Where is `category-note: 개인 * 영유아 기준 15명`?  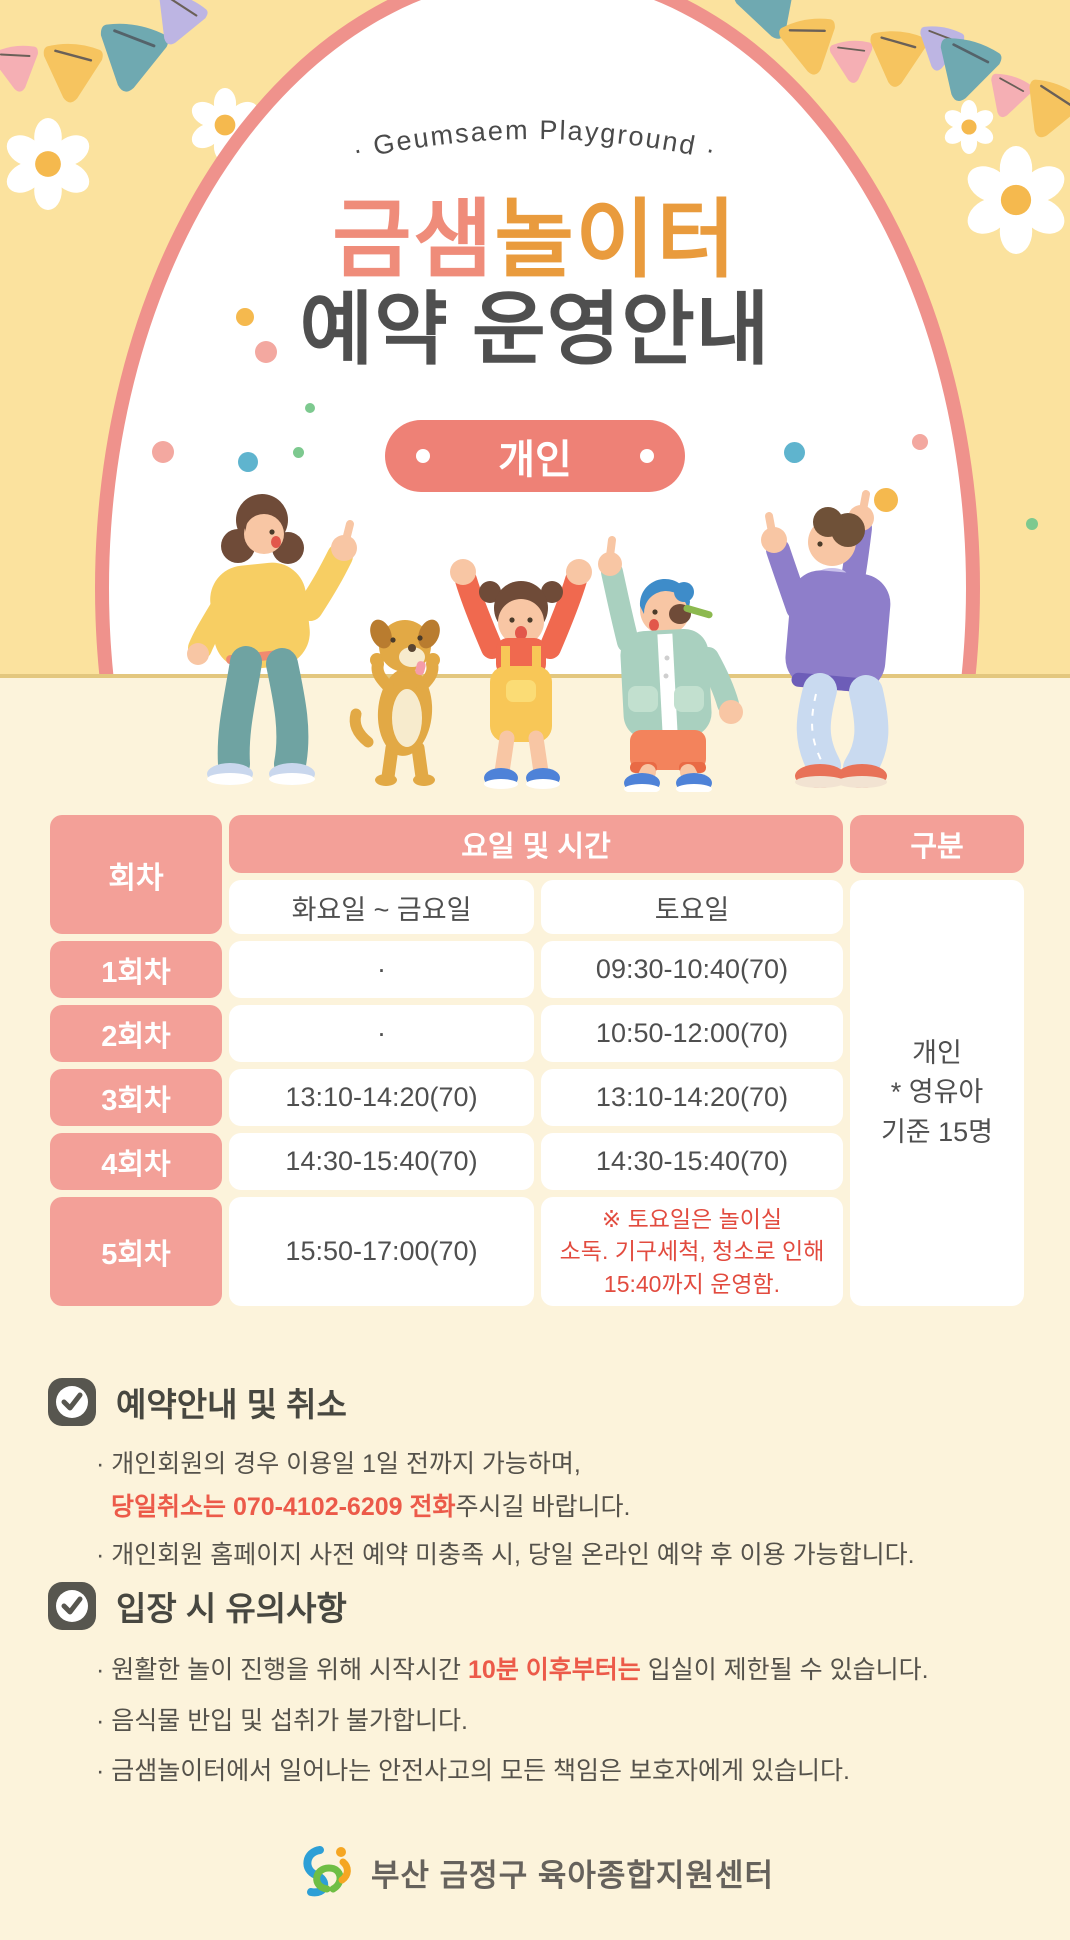
category-note: 개인 * 영유아 기준 15명 is located at coordinates (937, 1093).